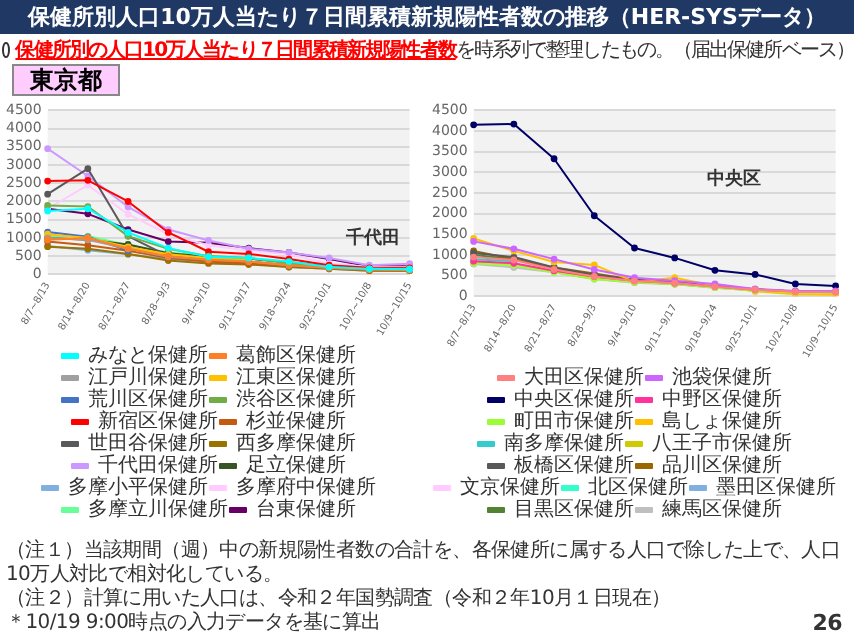 The width and height of the screenshot is (854, 640). What do you see at coordinates (296, 399) in the screenshot?
I see `legend-label: 渋谷区保健所` at bounding box center [296, 399].